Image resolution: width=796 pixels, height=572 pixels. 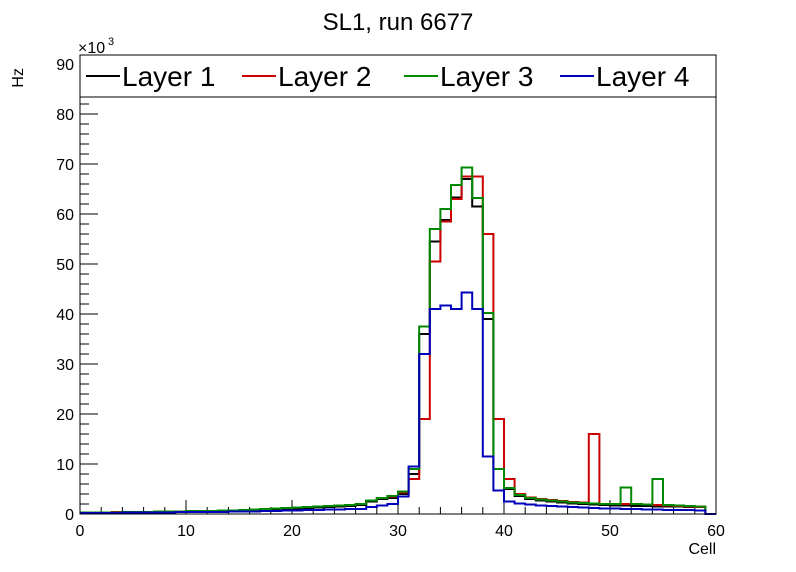 I want to click on legend-label-layer-4: Layer 4, so click(x=642, y=76).